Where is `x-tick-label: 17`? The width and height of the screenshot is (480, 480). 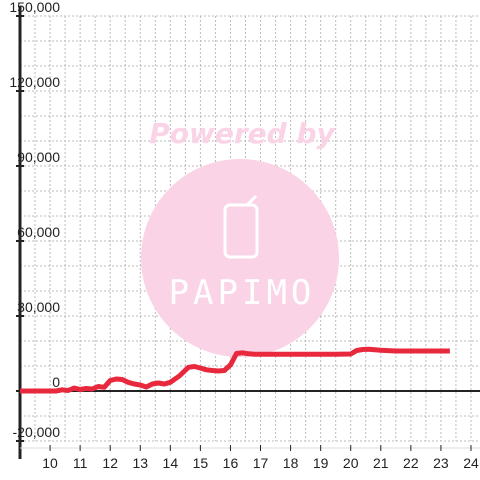
x-tick-label: 17 is located at coordinates (261, 463).